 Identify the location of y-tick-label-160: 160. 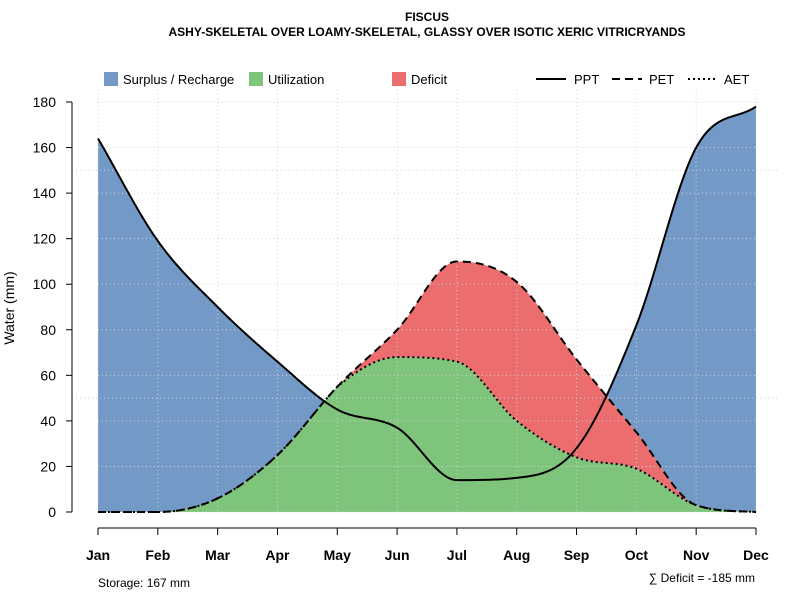
(45, 148).